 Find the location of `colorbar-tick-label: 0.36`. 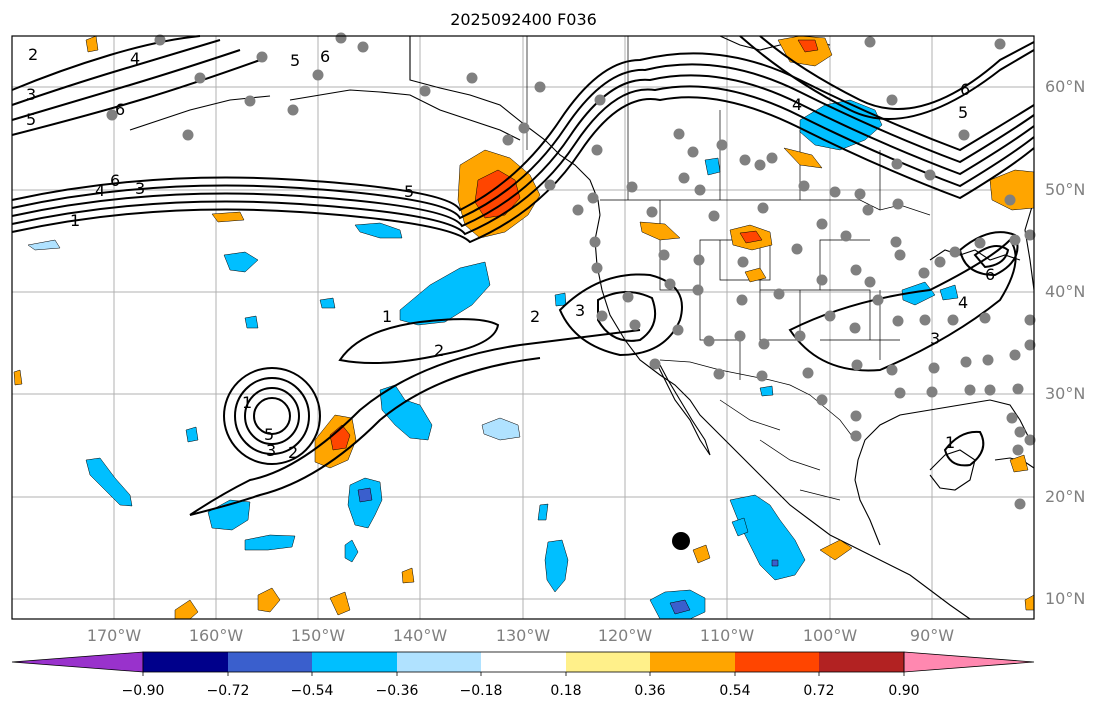

colorbar-tick-label: 0.36 is located at coordinates (650, 691).